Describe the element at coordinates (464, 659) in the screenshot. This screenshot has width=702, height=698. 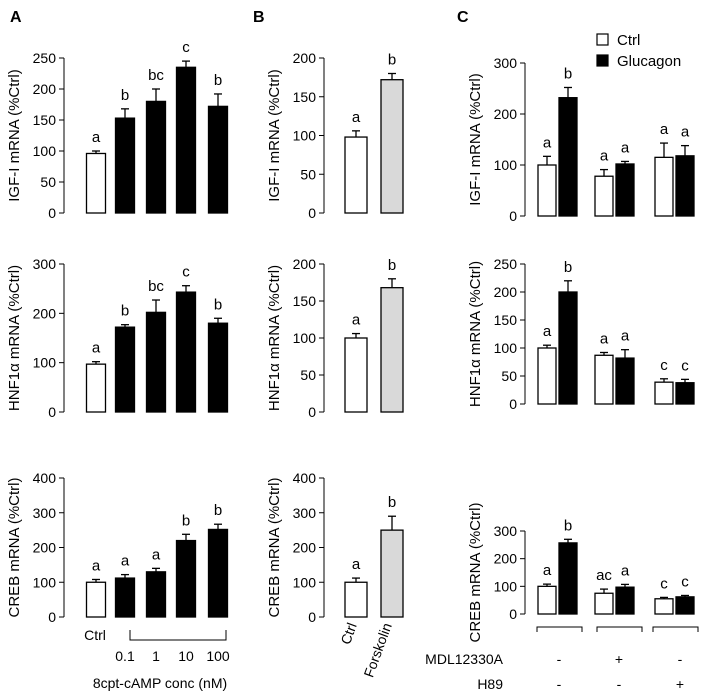
I see `treatment-label-mdl12330a: MDL12330A` at that location.